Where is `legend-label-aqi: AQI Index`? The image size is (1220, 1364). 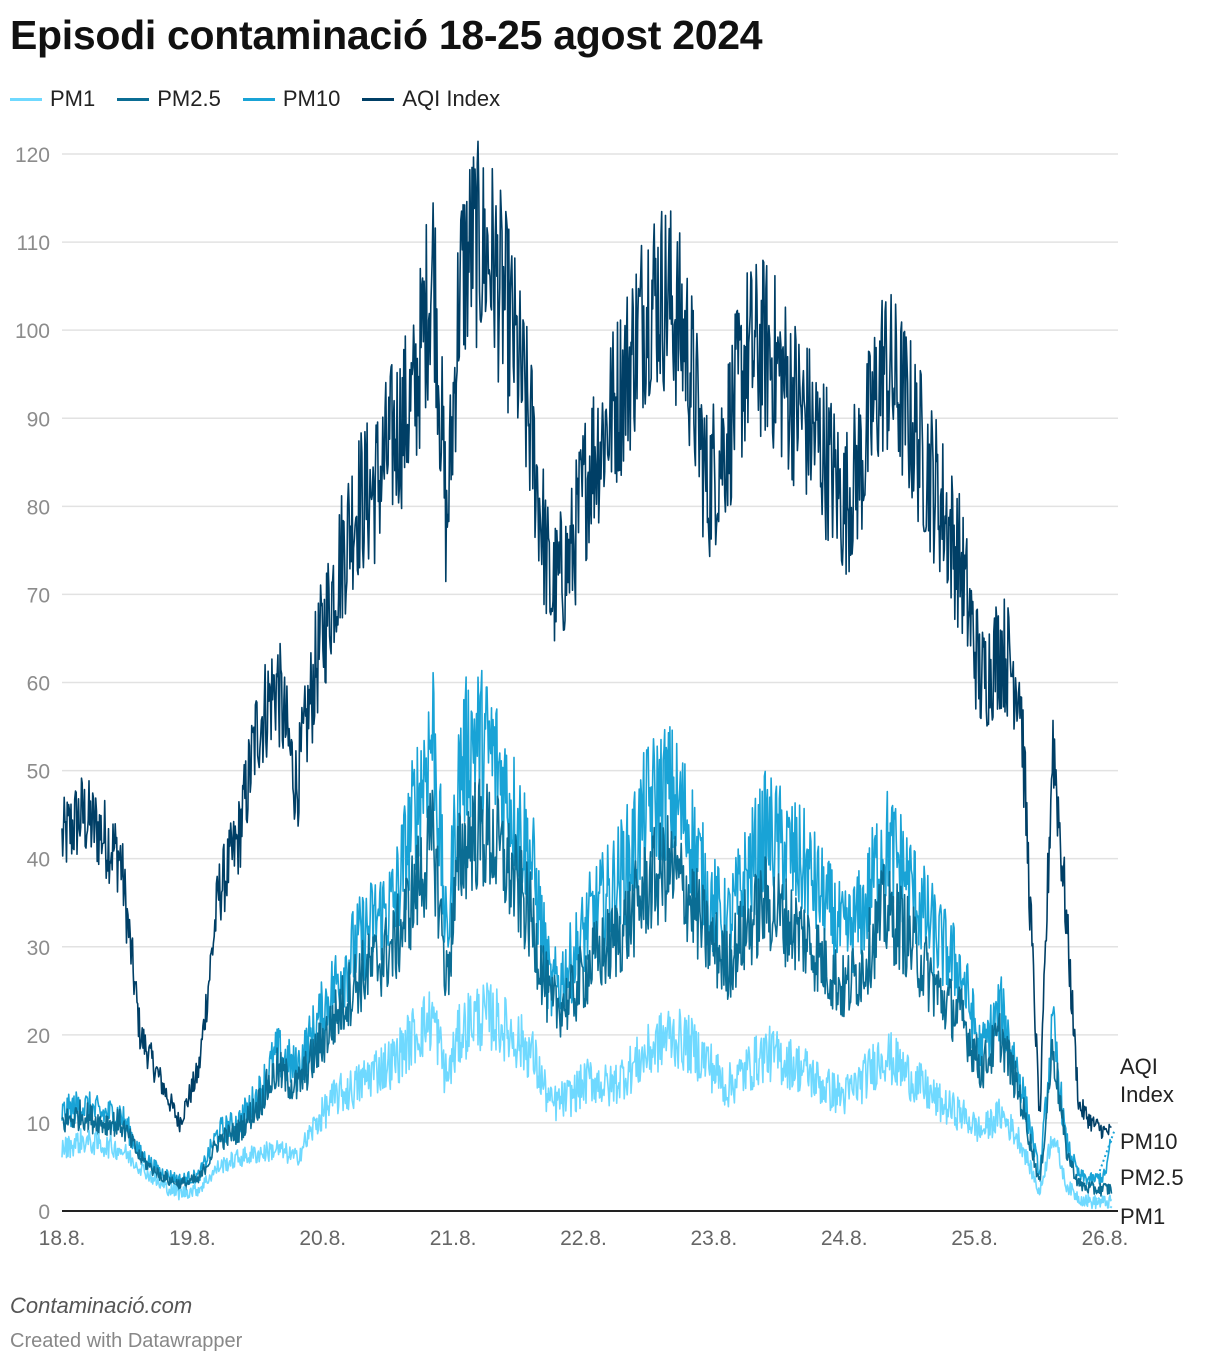
legend-label-aqi: AQI Index is located at coordinates (451, 98).